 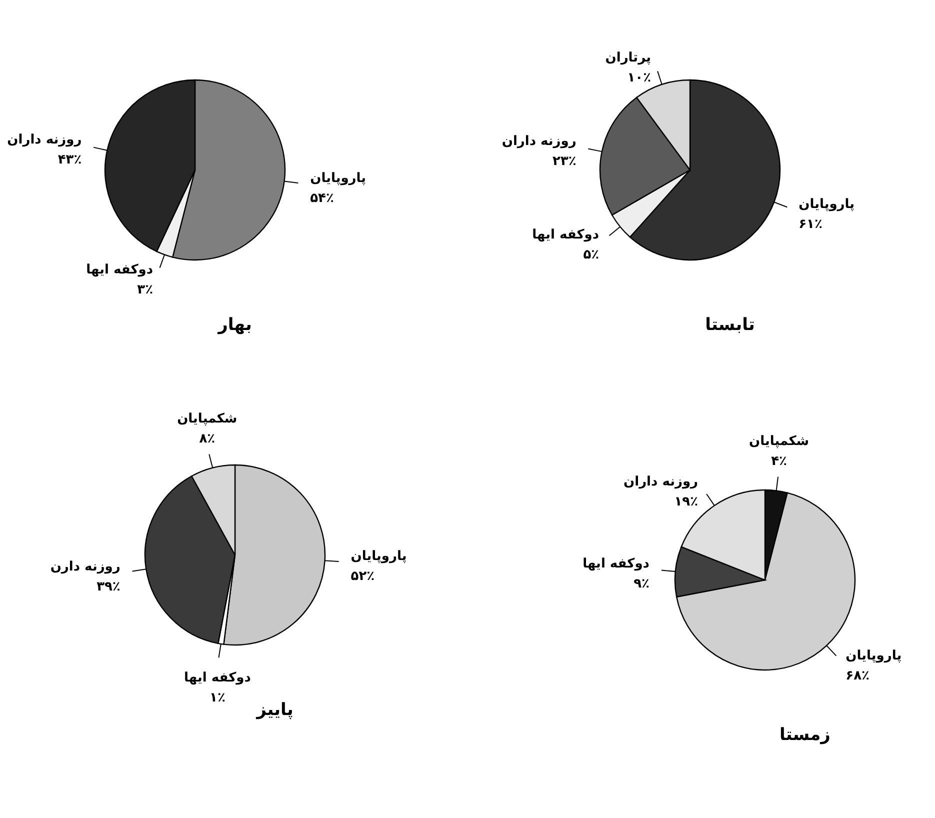 What do you see at coordinates (108, 587) in the screenshot?
I see `data-label: ۳۹٪` at bounding box center [108, 587].